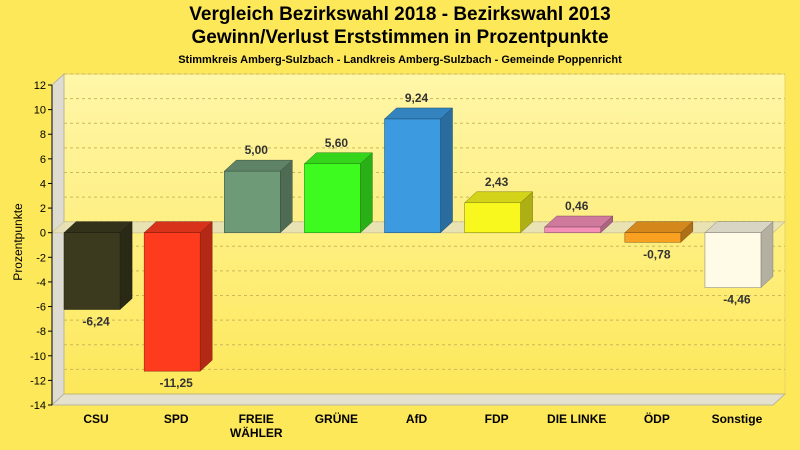 The height and width of the screenshot is (450, 800). I want to click on bar-csu, so click(98, 266).